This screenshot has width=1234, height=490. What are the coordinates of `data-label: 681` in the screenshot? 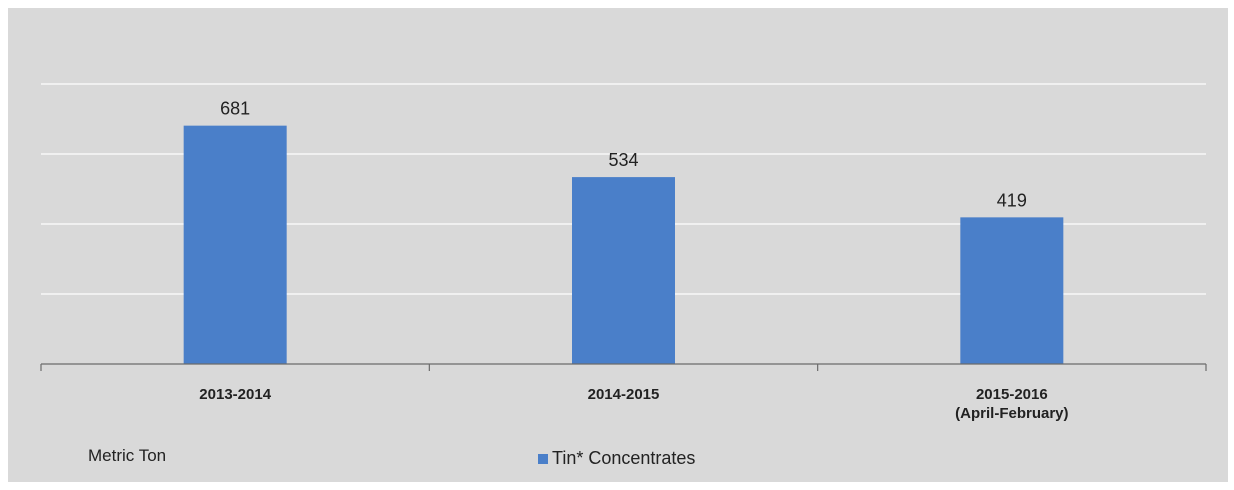 It's located at (235, 109).